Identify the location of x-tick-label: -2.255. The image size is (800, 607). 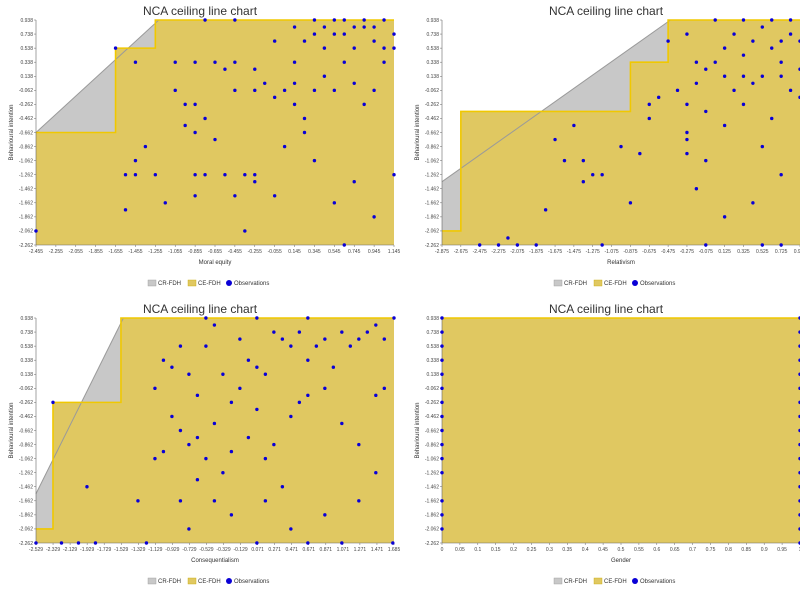
(56, 252).